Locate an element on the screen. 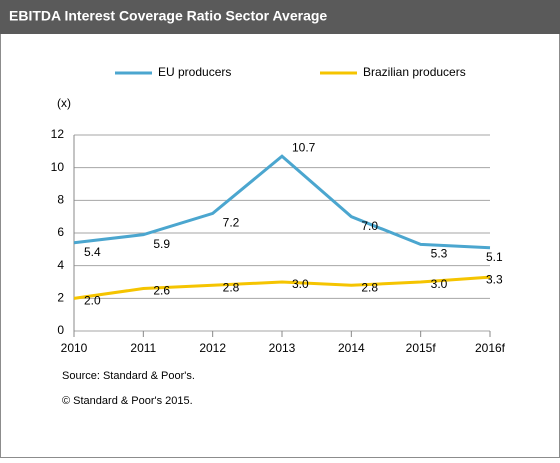 The height and width of the screenshot is (463, 560). data-label: 5.3 is located at coordinates (439, 254).